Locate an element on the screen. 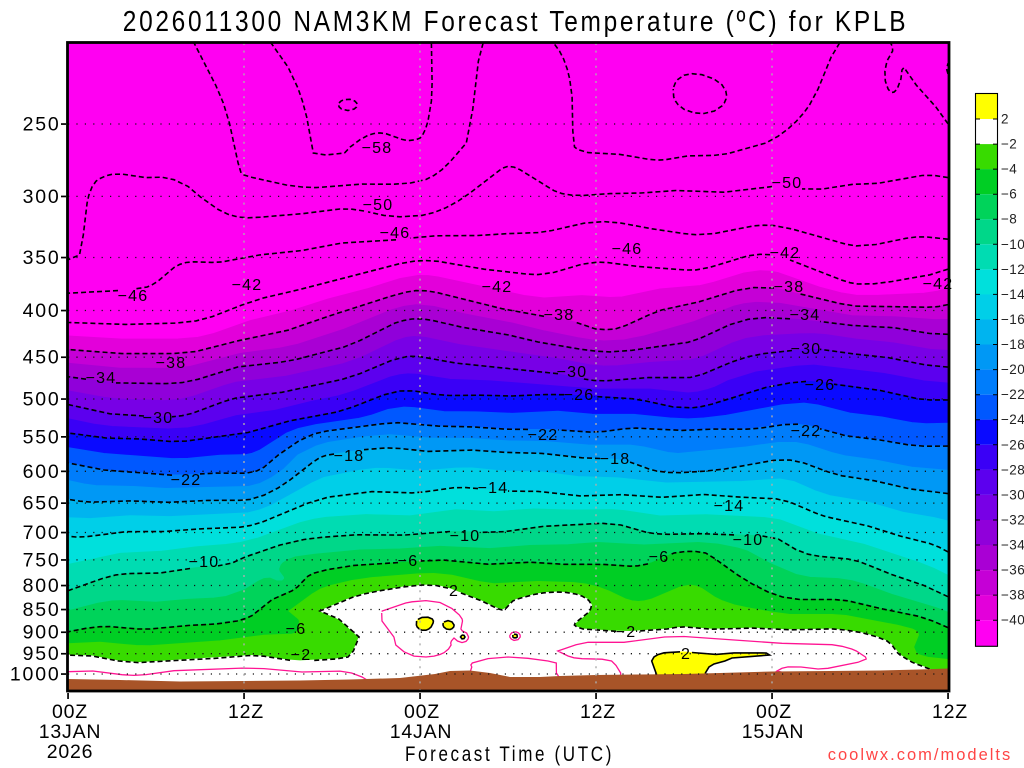  svg-text: 1000 is located at coordinates (35, 675).